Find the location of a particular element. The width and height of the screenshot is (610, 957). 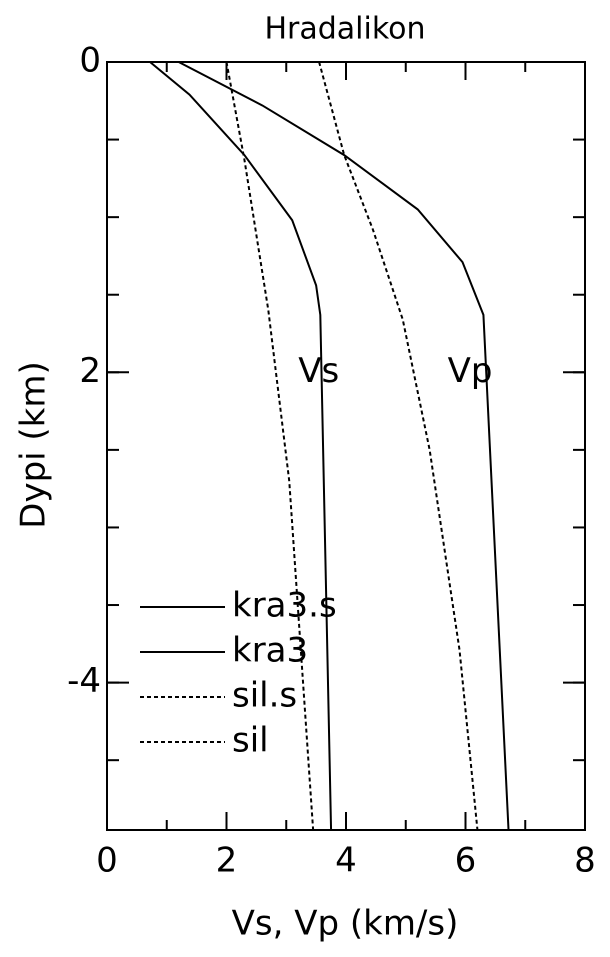

annotation: Vs is located at coordinates (318, 371).